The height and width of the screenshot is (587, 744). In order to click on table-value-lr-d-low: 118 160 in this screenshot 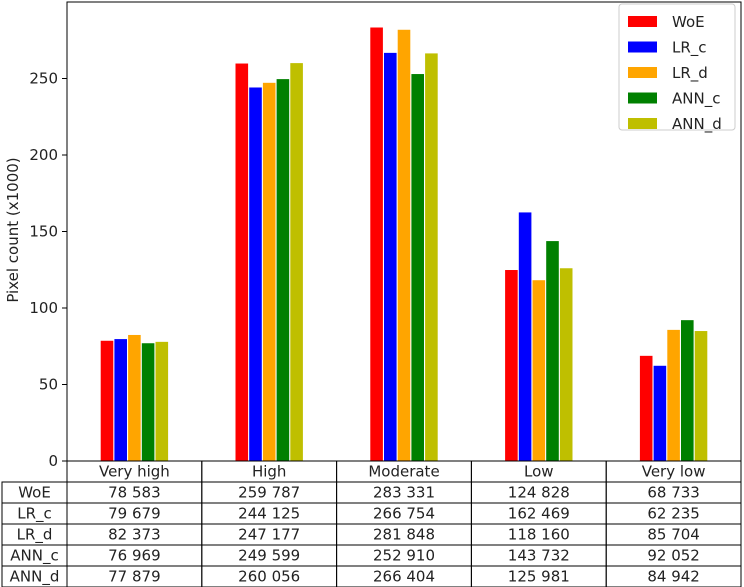, I will do `click(539, 535)`.